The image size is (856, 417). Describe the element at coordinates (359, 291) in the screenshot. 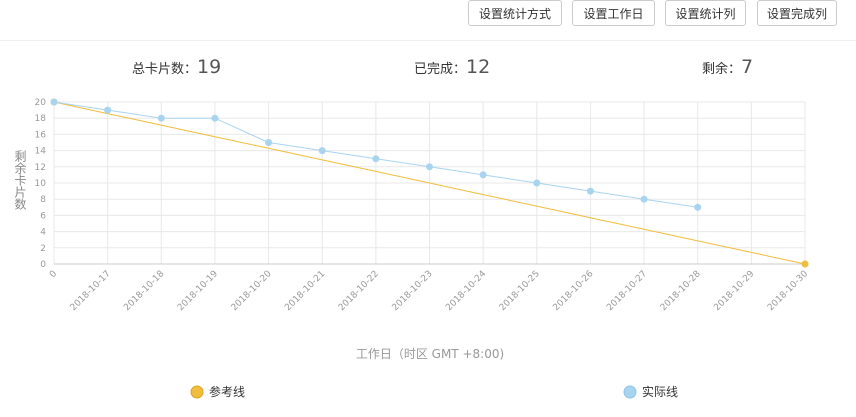

I see `x-tick-label: 2018-10-22` at that location.